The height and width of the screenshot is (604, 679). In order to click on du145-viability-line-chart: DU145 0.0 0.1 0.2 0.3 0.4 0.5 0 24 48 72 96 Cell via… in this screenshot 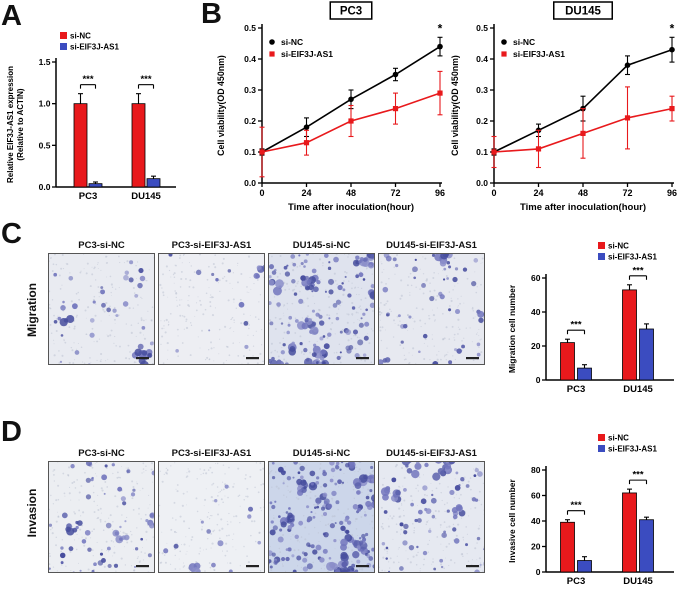, I will do `click(563, 107)`.